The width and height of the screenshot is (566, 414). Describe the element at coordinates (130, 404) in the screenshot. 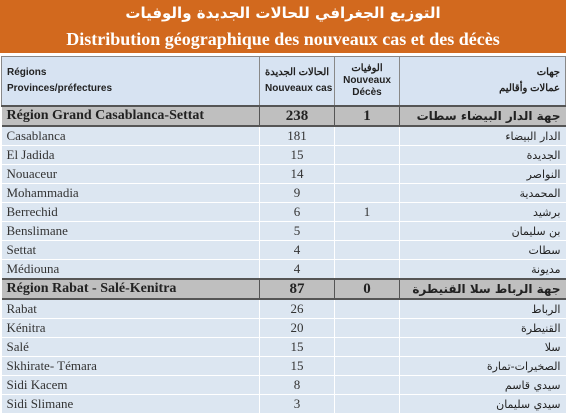

I see `province-name-fr: Sidi Slimane` at that location.